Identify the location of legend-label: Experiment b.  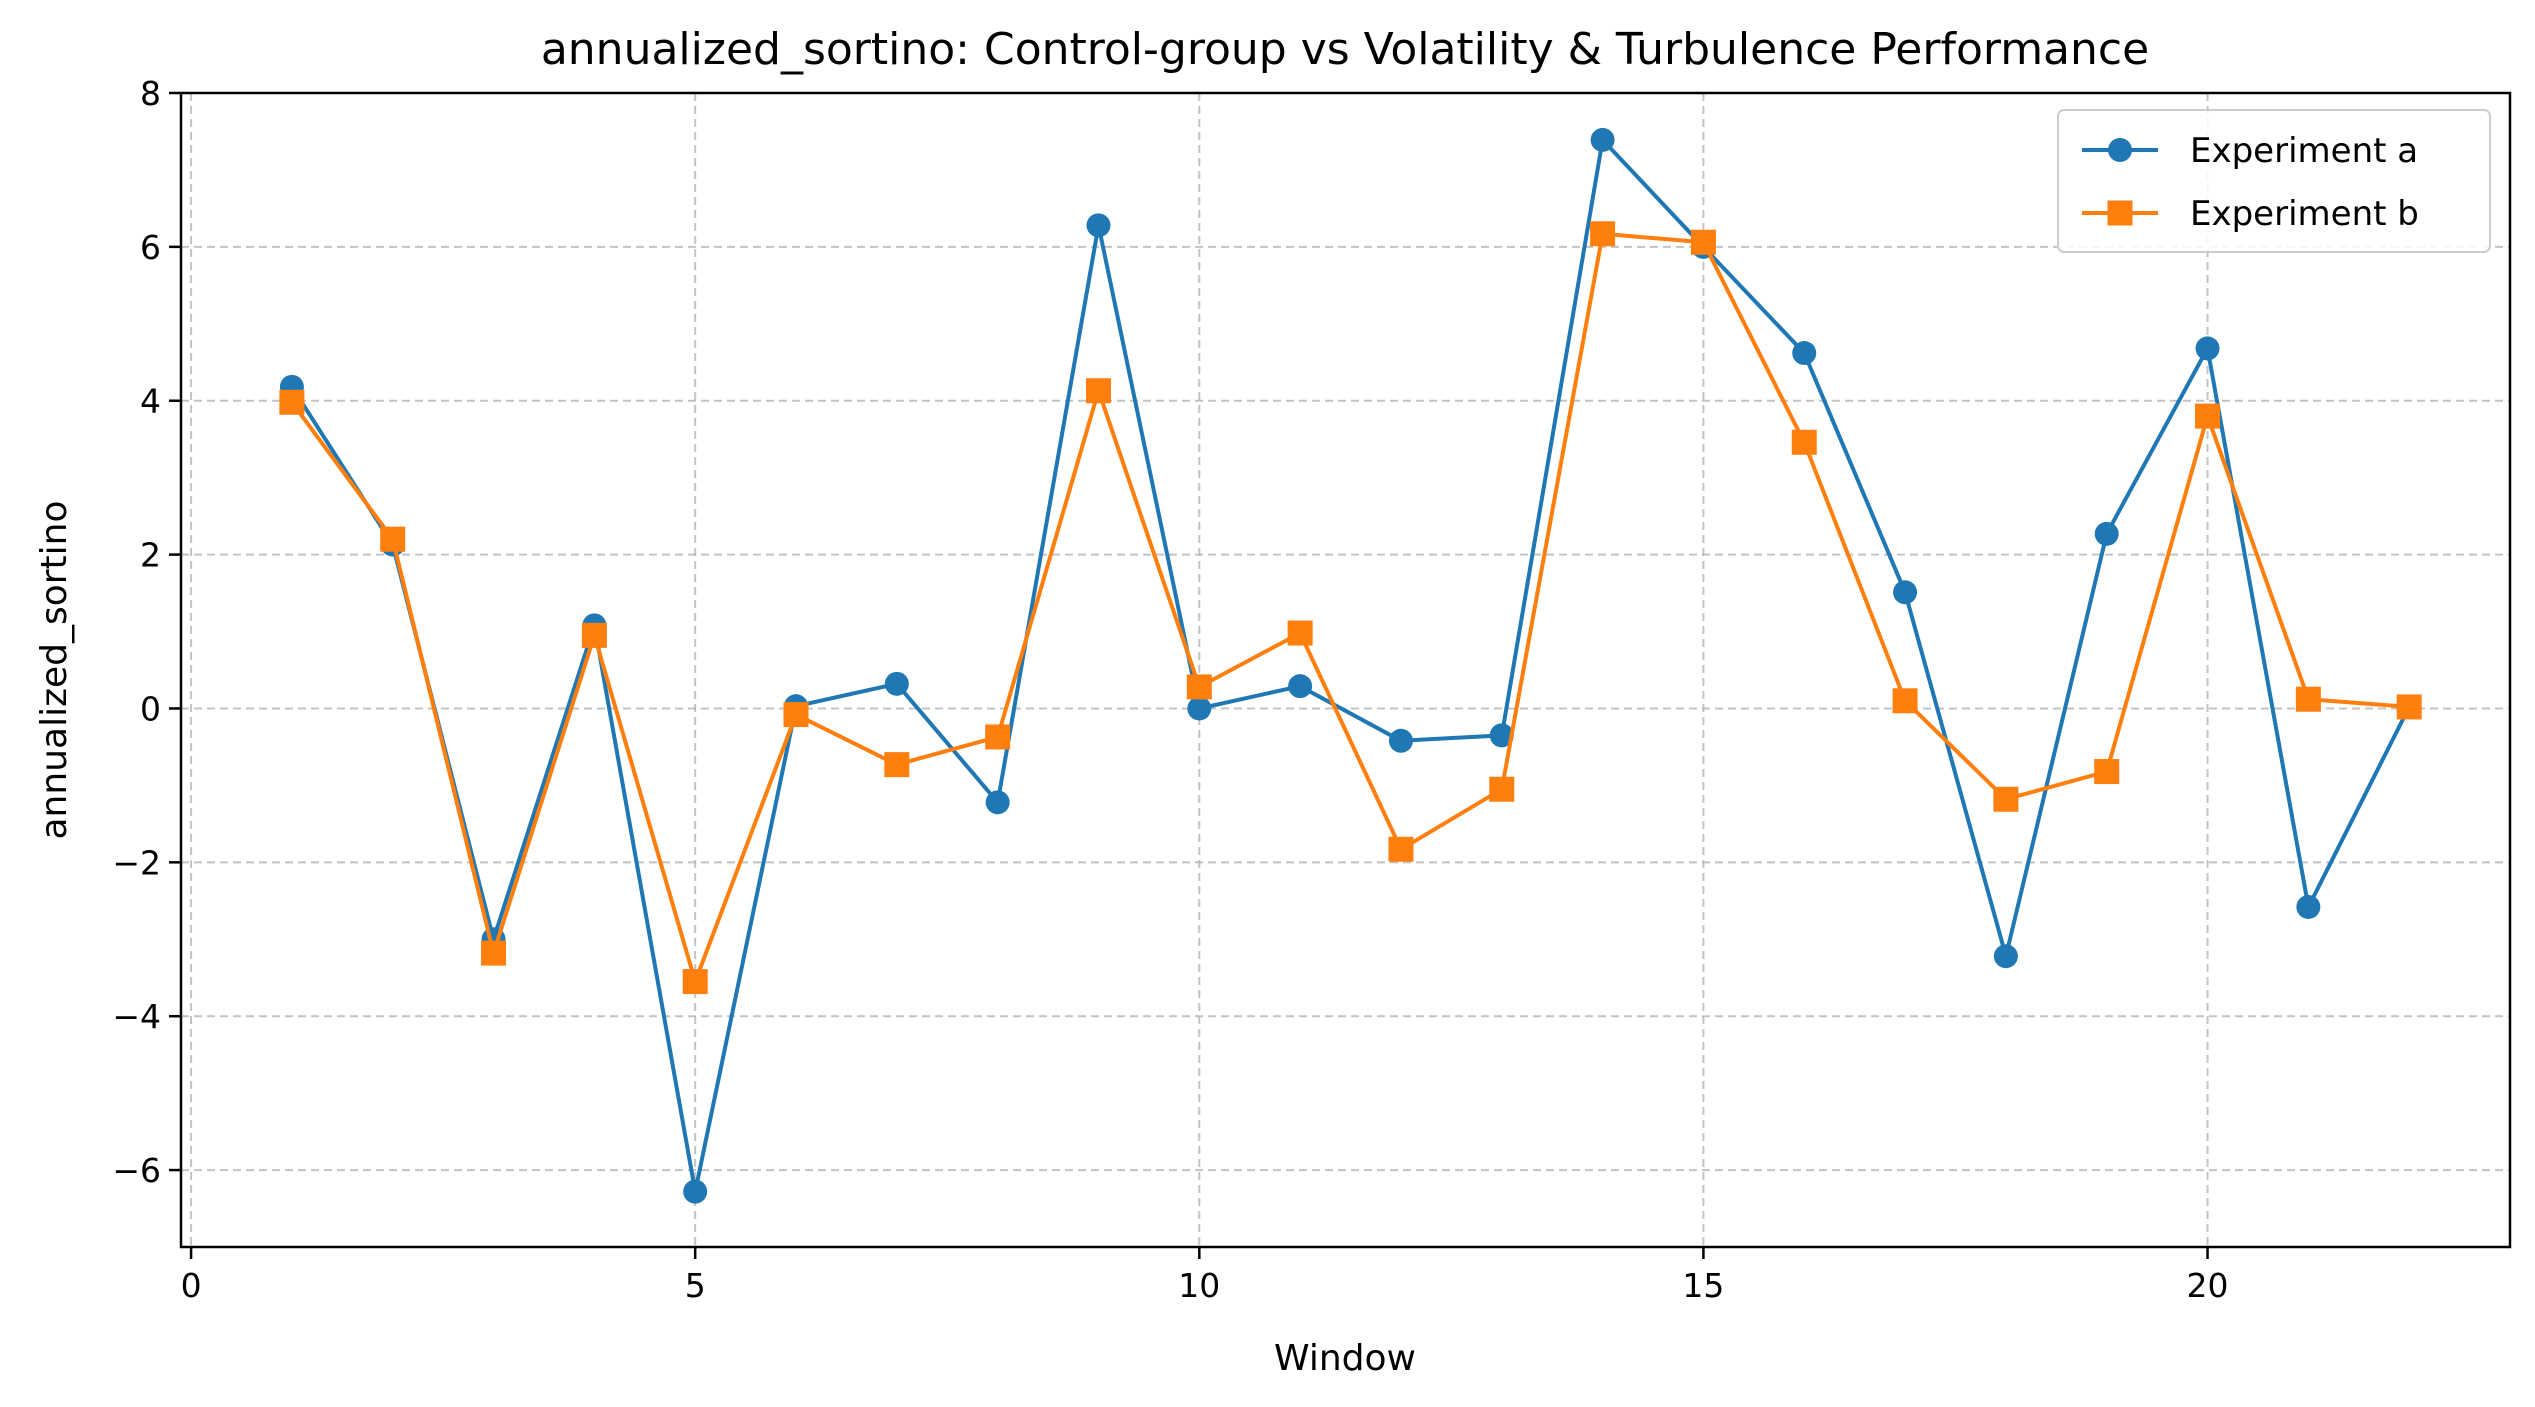
(2304, 214).